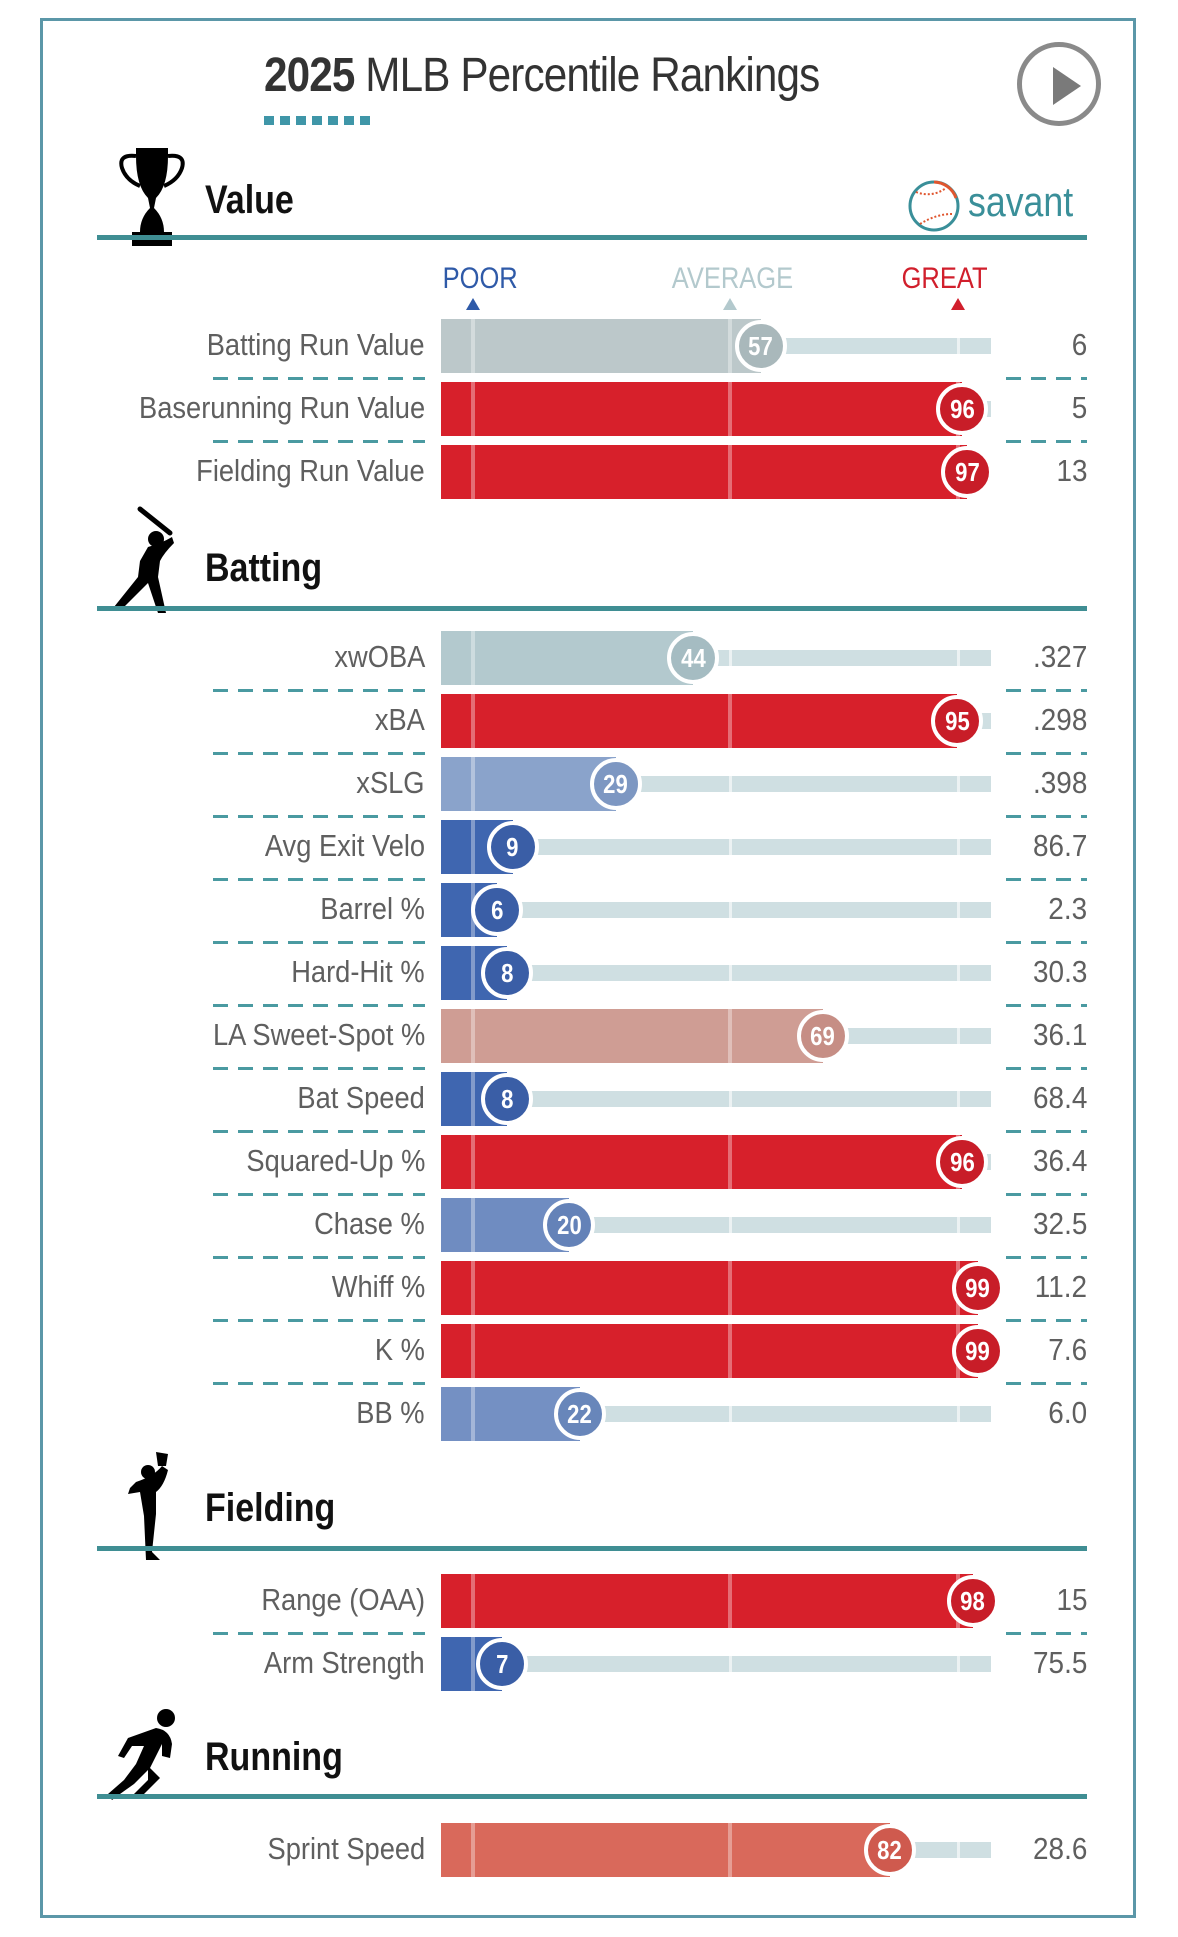 The height and width of the screenshot is (1937, 1178). What do you see at coordinates (1059, 1223) in the screenshot?
I see `metric-value: 32.5` at bounding box center [1059, 1223].